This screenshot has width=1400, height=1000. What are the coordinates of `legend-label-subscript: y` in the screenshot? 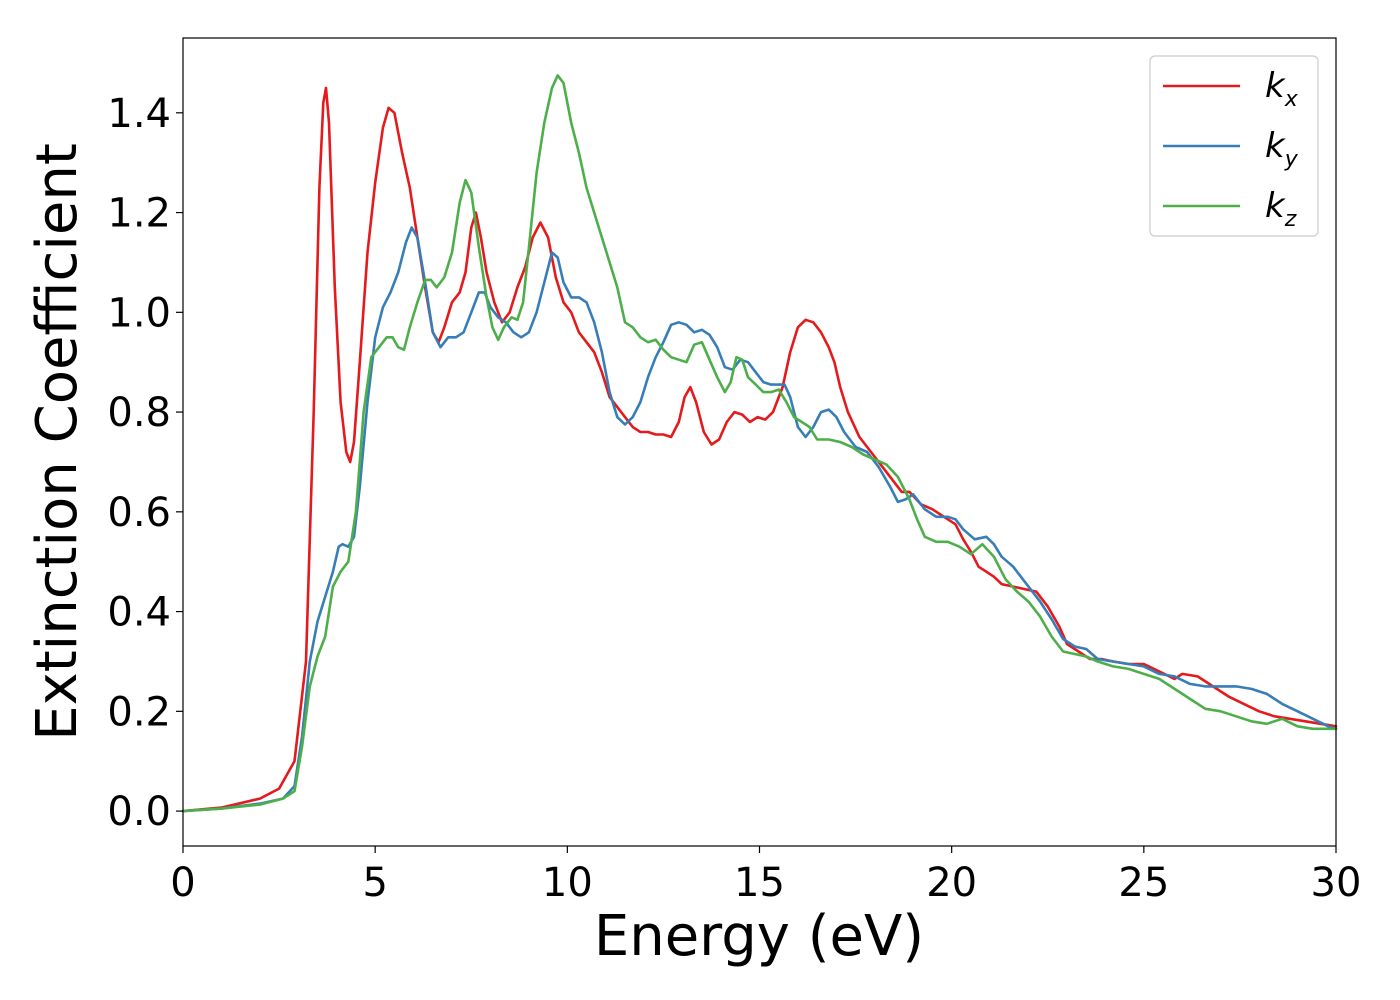 It's located at (1291, 159).